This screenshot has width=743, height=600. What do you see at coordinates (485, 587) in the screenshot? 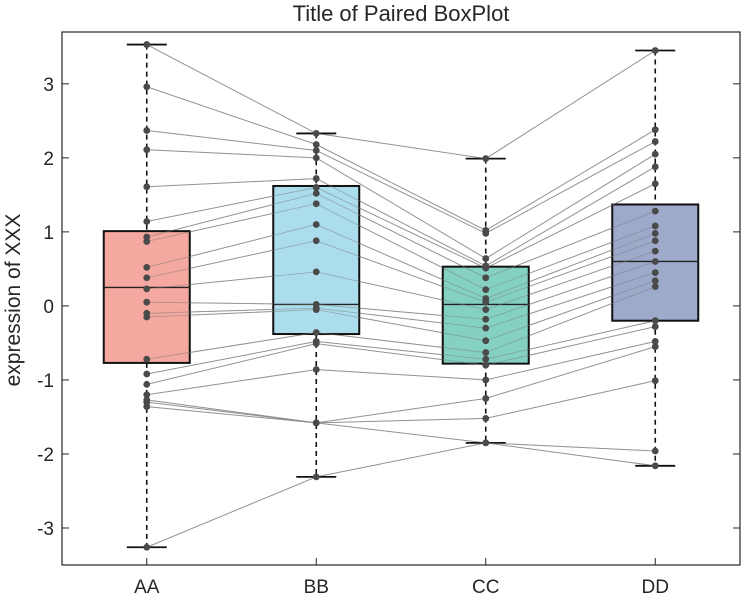
I see `x-tick-label-2: CC` at bounding box center [485, 587].